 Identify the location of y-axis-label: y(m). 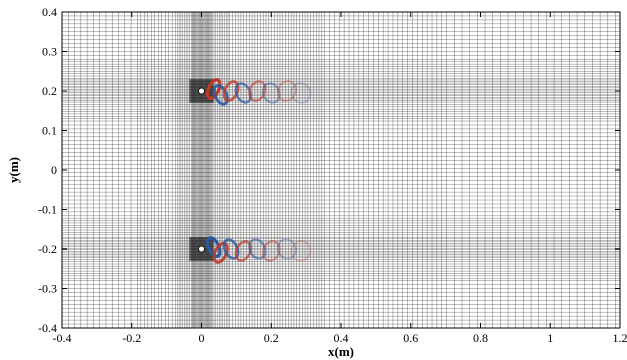
(13, 170).